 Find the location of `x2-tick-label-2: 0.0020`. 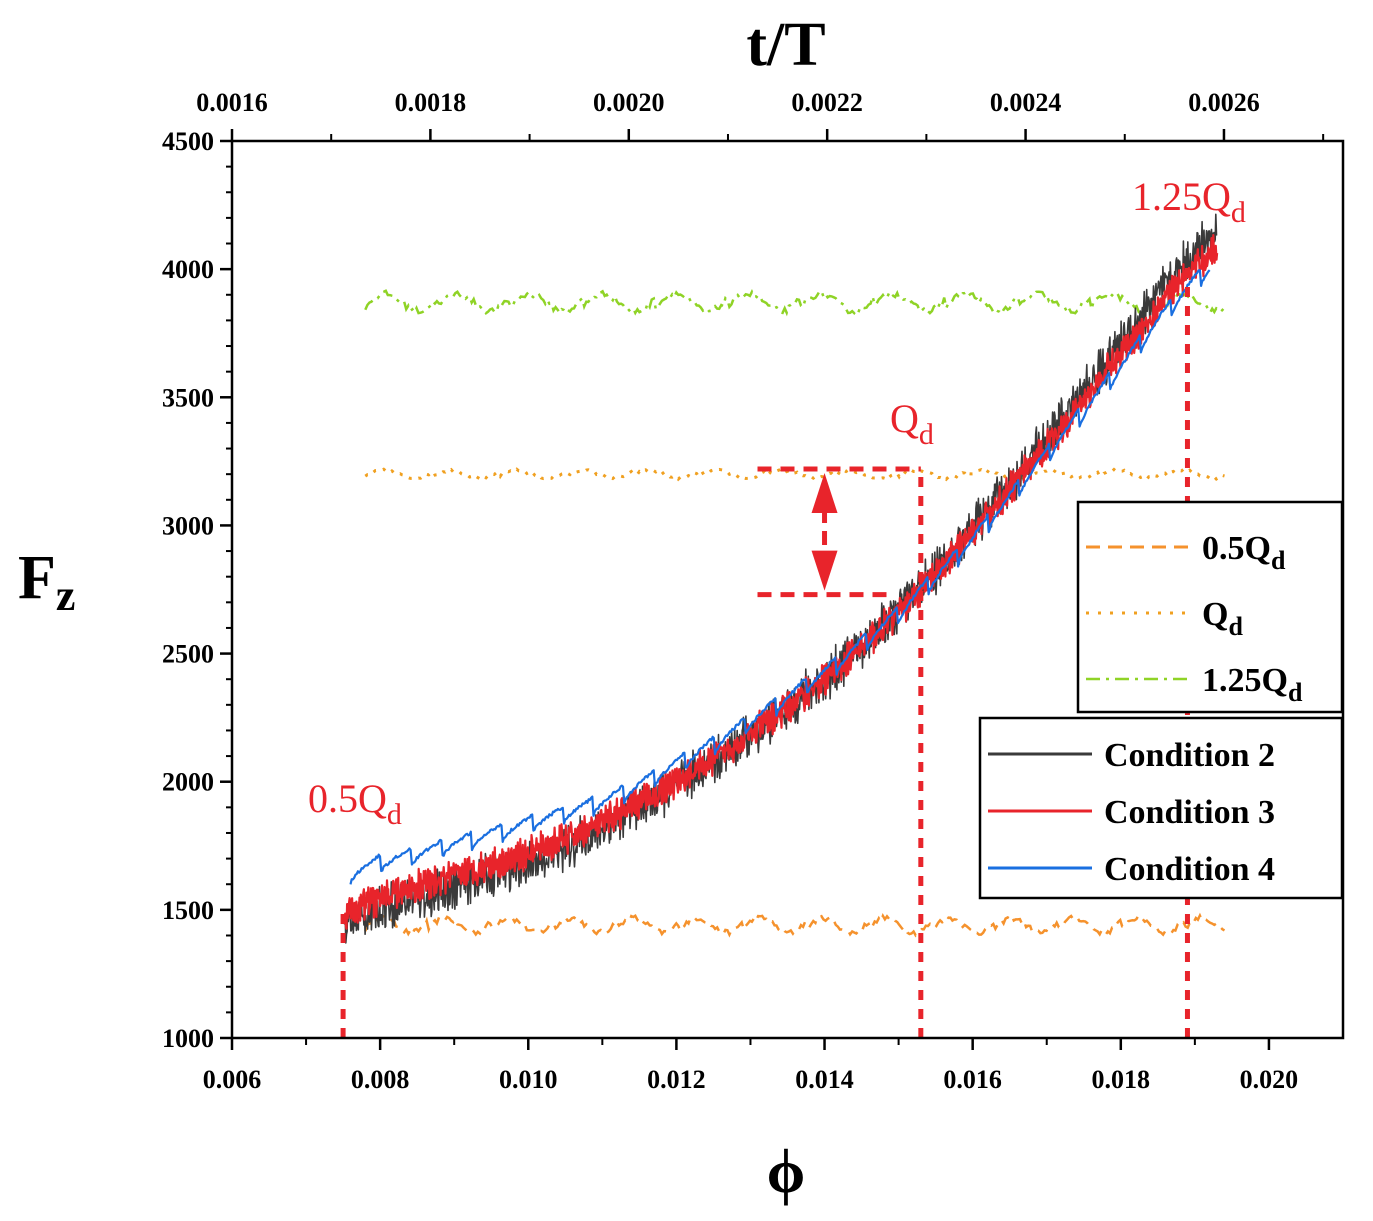

x2-tick-label-2: 0.0020 is located at coordinates (629, 102).